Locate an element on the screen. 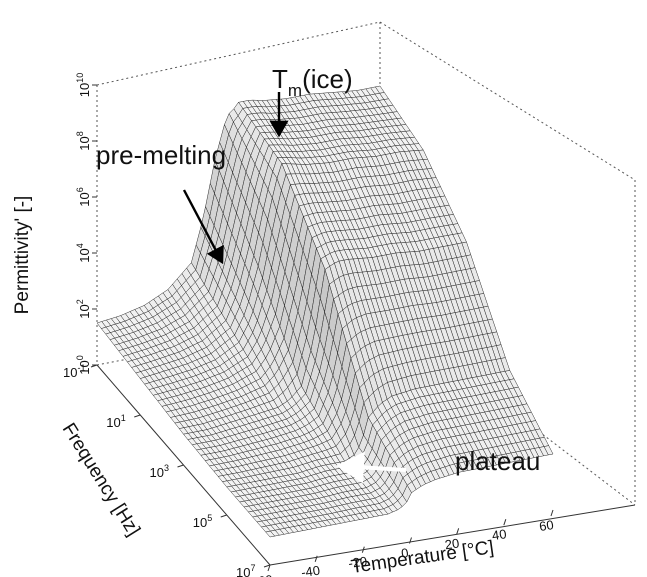  y-tick-label: 107 is located at coordinates (245, 570).